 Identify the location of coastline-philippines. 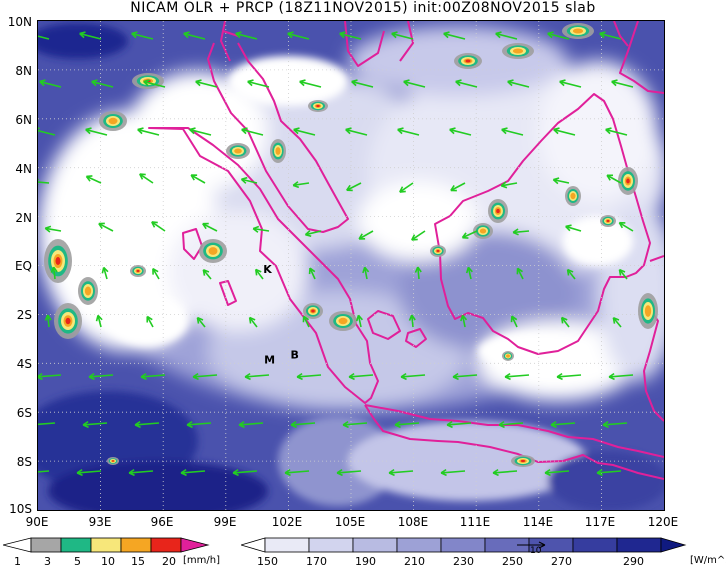
(621, 34).